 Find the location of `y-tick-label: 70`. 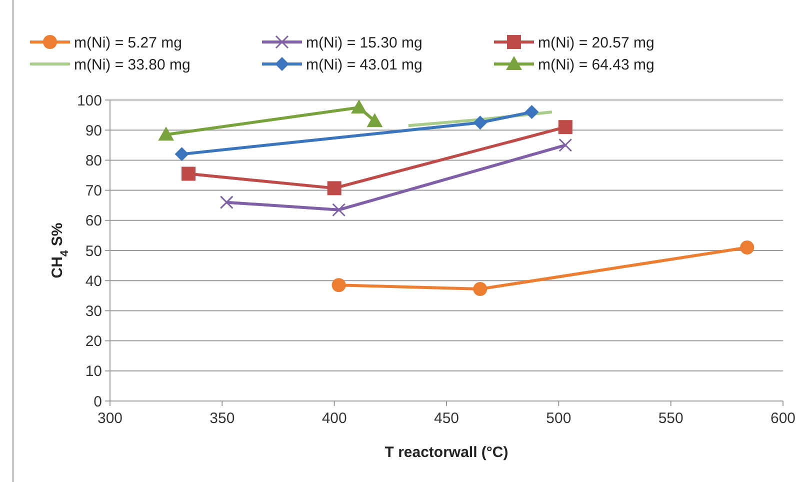

y-tick-label: 70 is located at coordinates (93, 191).